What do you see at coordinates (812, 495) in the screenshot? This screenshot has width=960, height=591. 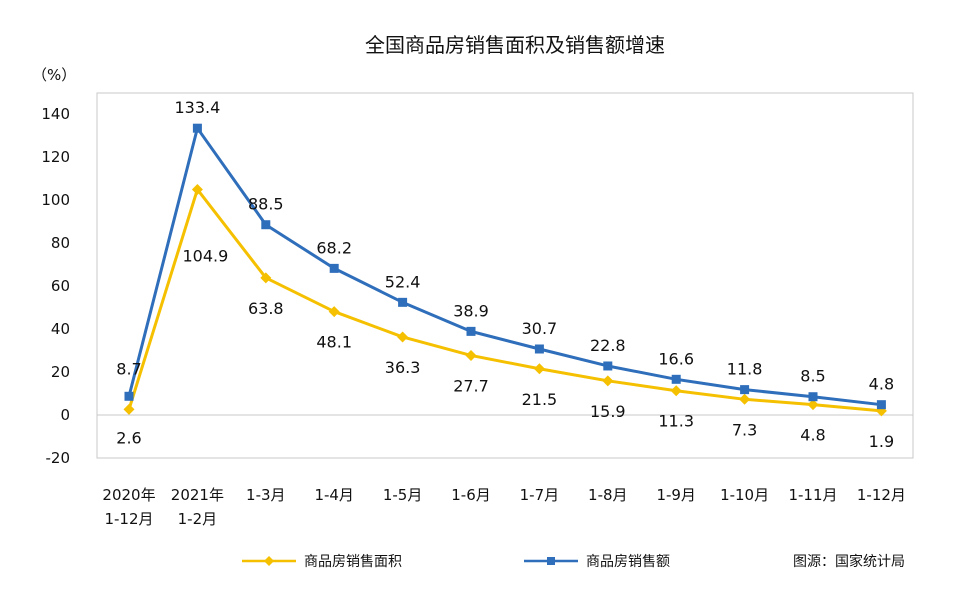 I see `x-tick-label: 1-11月` at bounding box center [812, 495].